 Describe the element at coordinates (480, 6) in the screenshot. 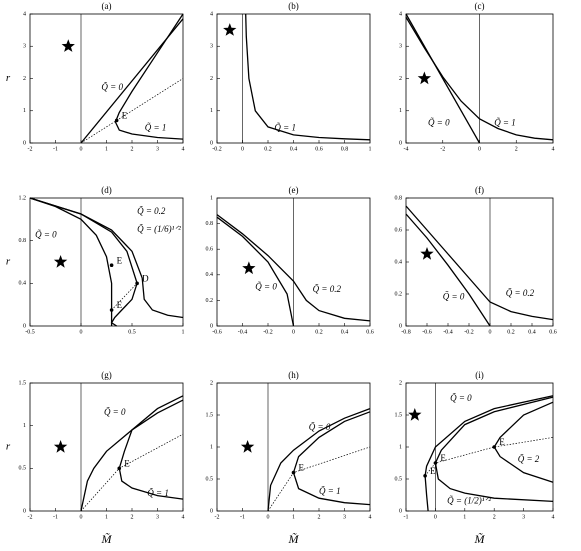

I see `panel-title: (c)` at that location.